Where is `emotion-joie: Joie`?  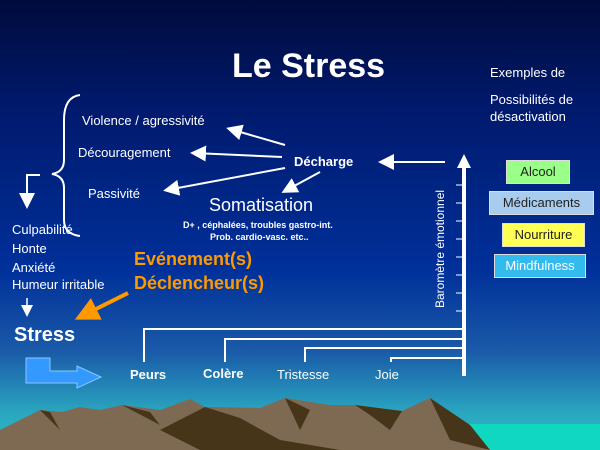
emotion-joie: Joie is located at coordinates (387, 374).